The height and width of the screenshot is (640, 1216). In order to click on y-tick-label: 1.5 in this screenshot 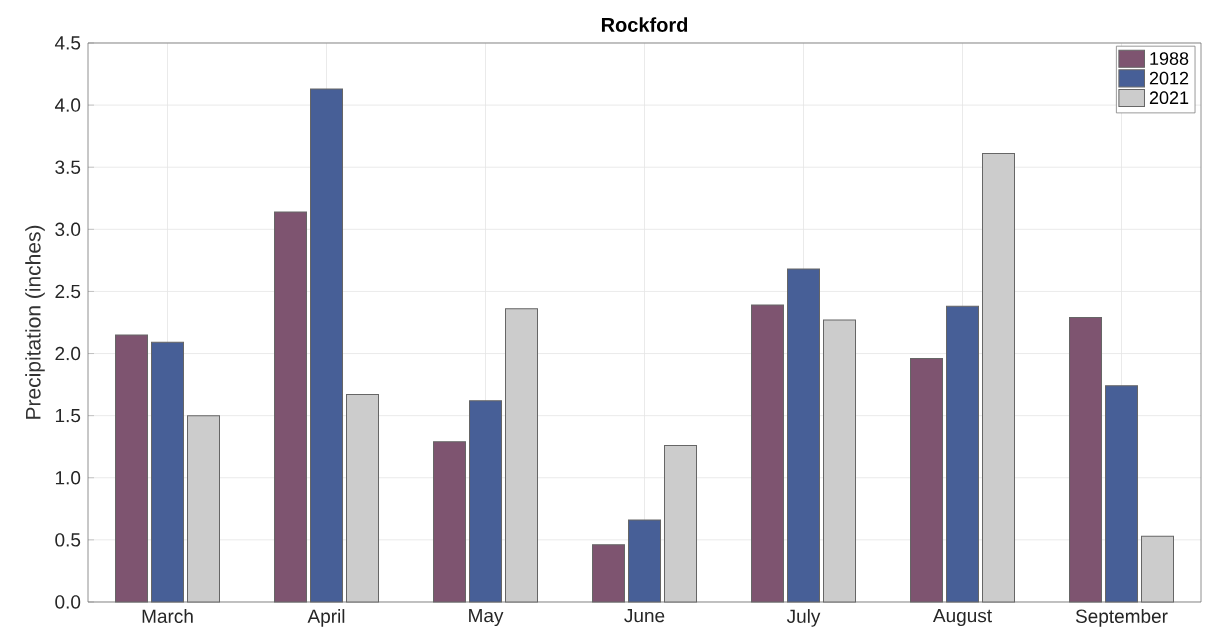, I will do `click(68, 416)`.